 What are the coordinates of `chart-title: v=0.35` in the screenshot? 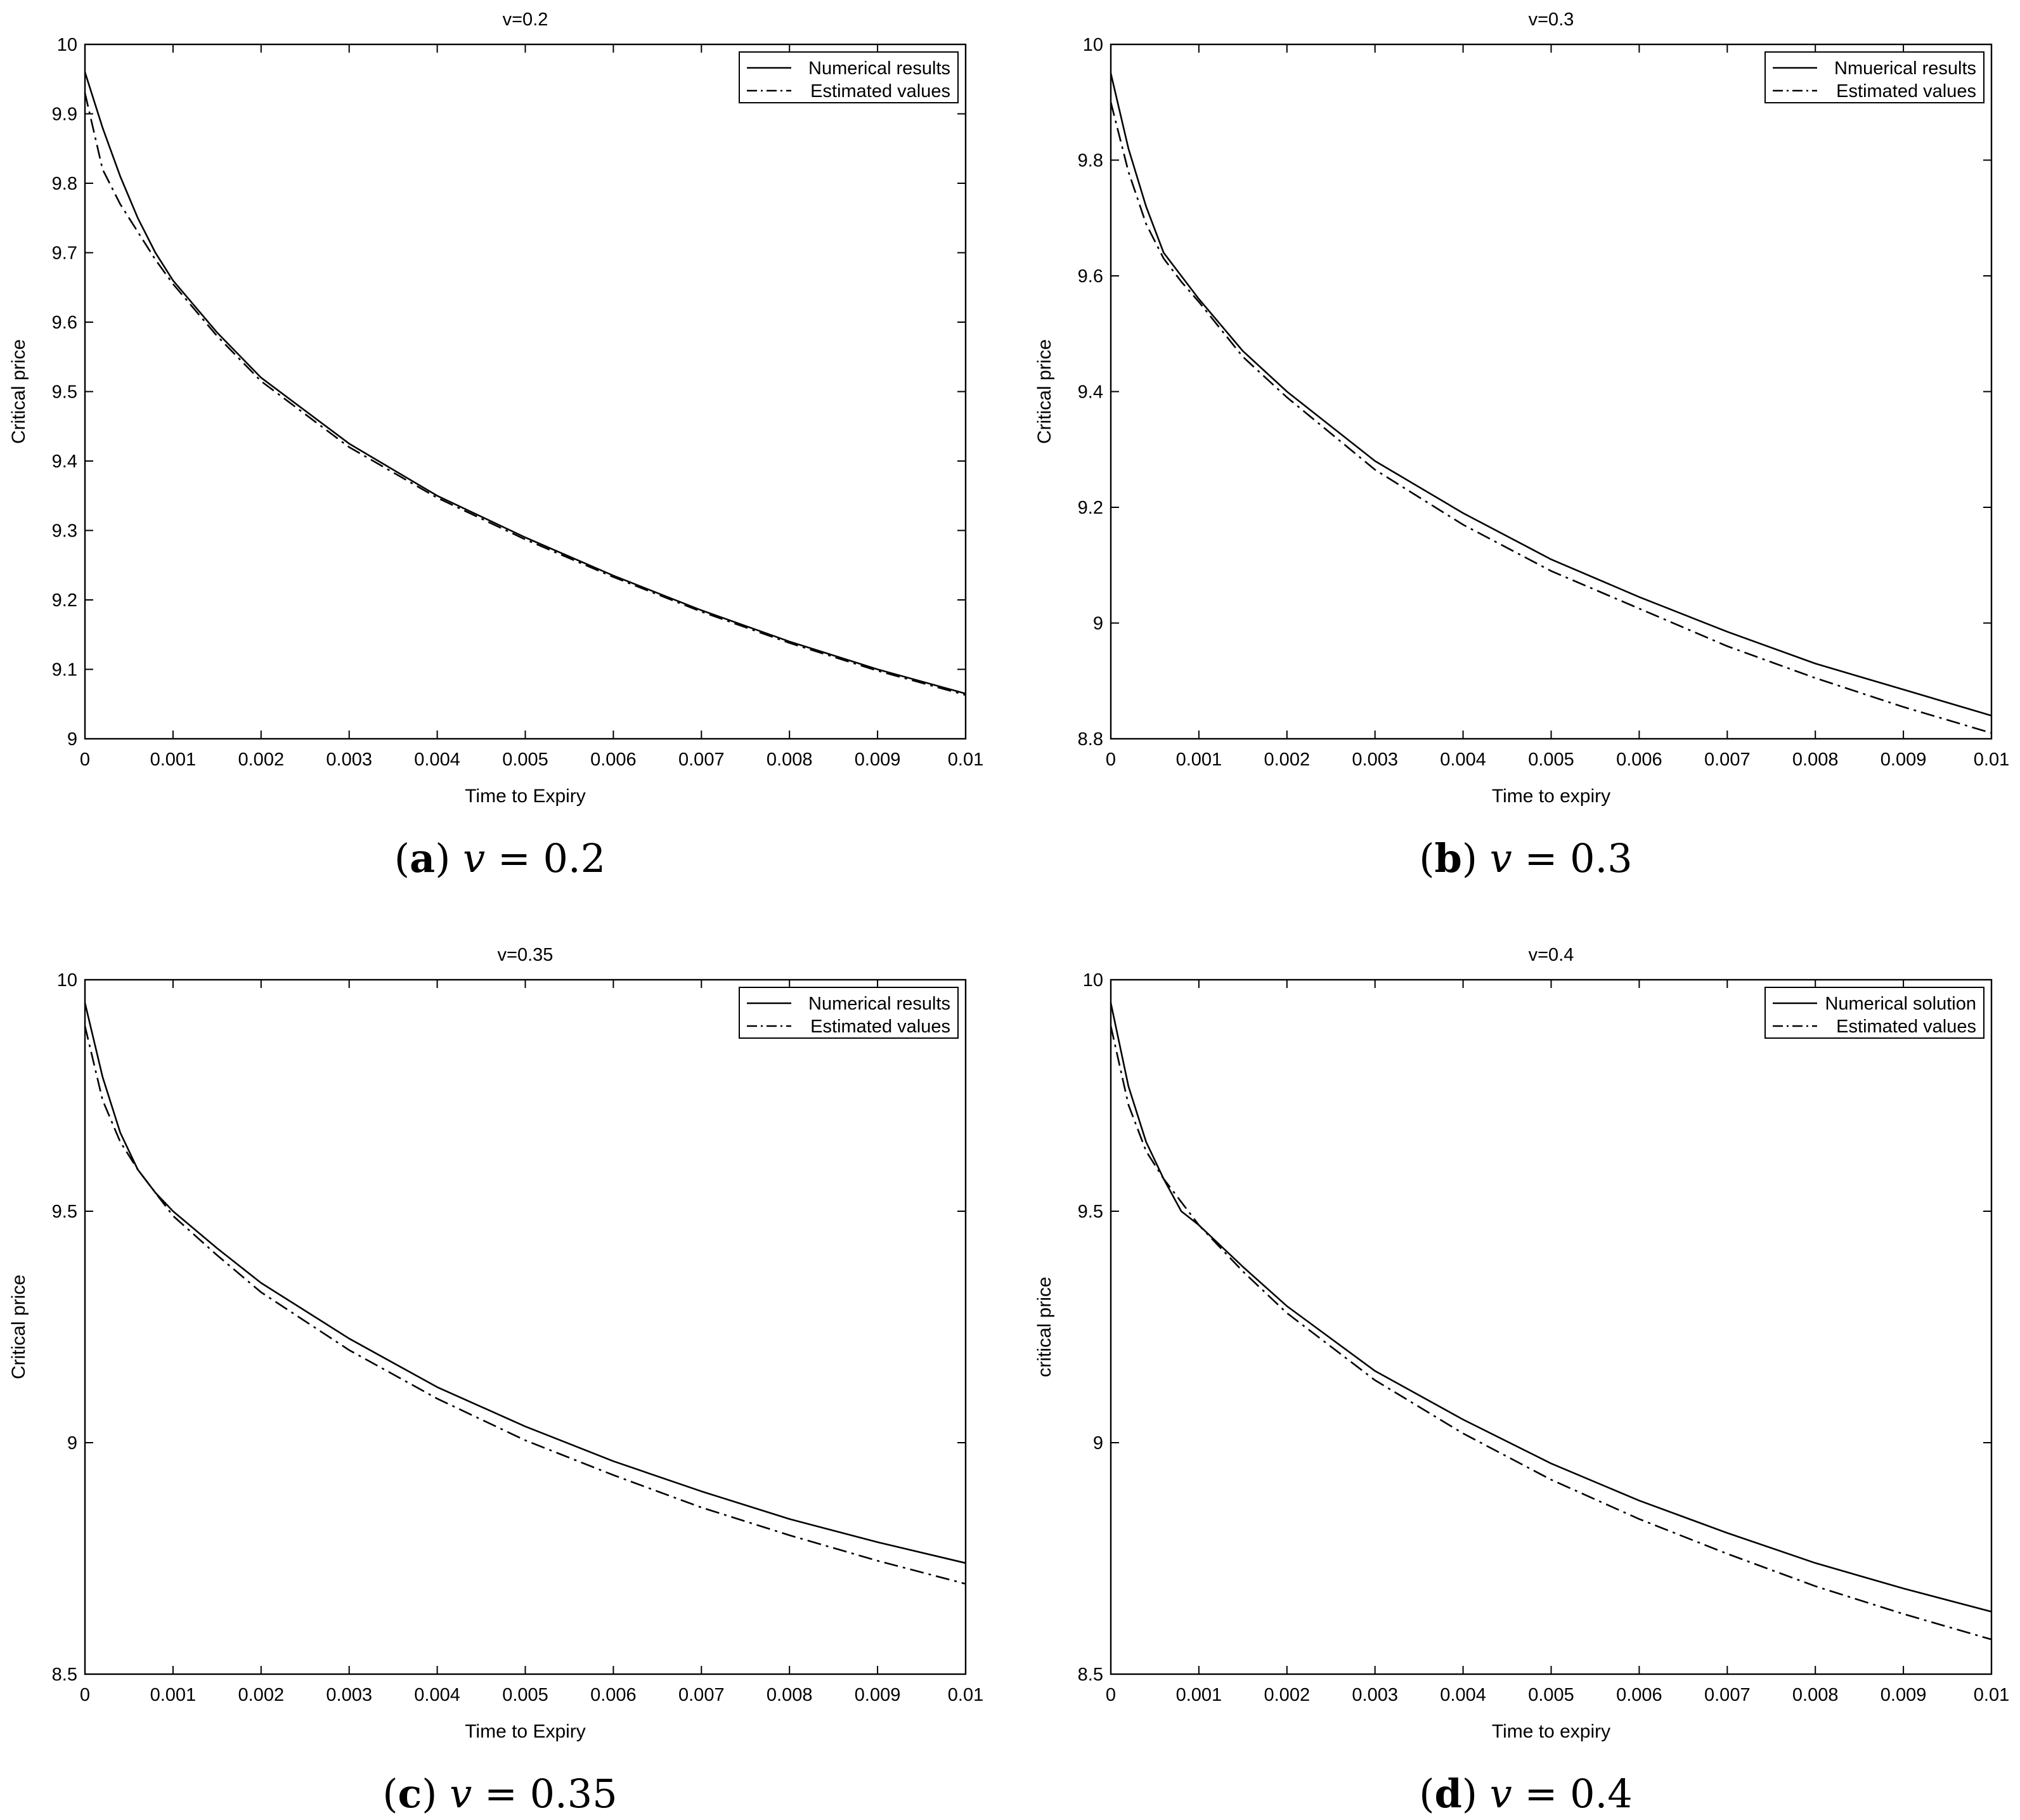 It's located at (526, 955).